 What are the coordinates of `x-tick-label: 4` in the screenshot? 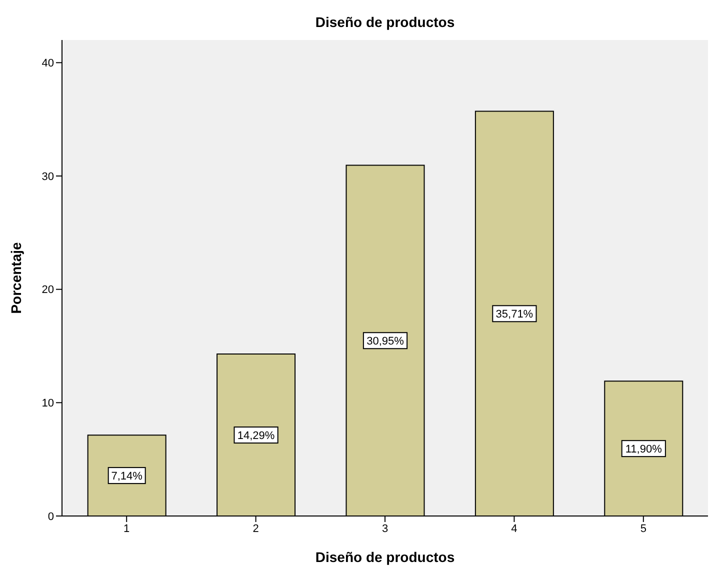 It's located at (514, 528).